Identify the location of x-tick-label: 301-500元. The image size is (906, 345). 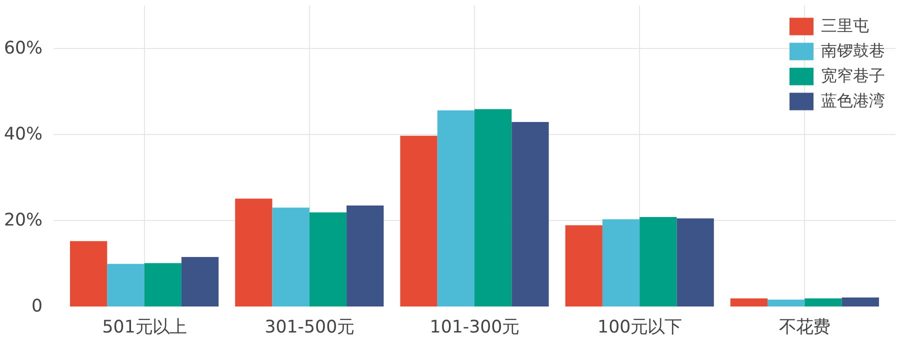
(309, 328).